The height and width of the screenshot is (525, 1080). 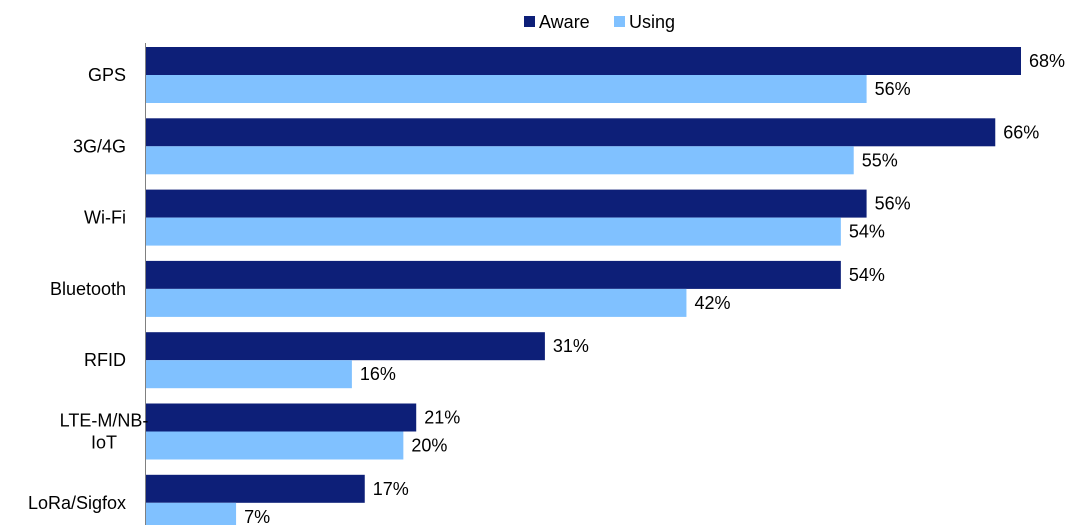 I want to click on legend: Aware Using, so click(x=599, y=22).